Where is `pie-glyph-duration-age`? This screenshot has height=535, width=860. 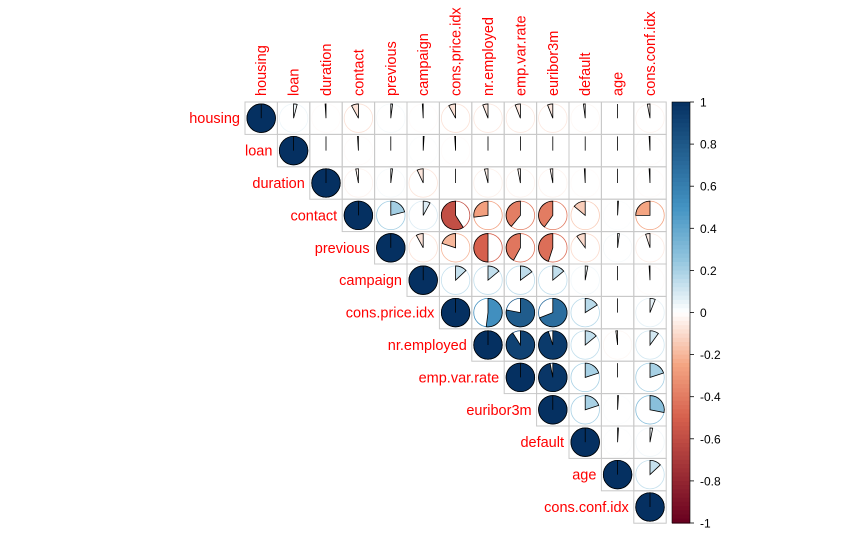 pie-glyph-duration-age is located at coordinates (617, 183).